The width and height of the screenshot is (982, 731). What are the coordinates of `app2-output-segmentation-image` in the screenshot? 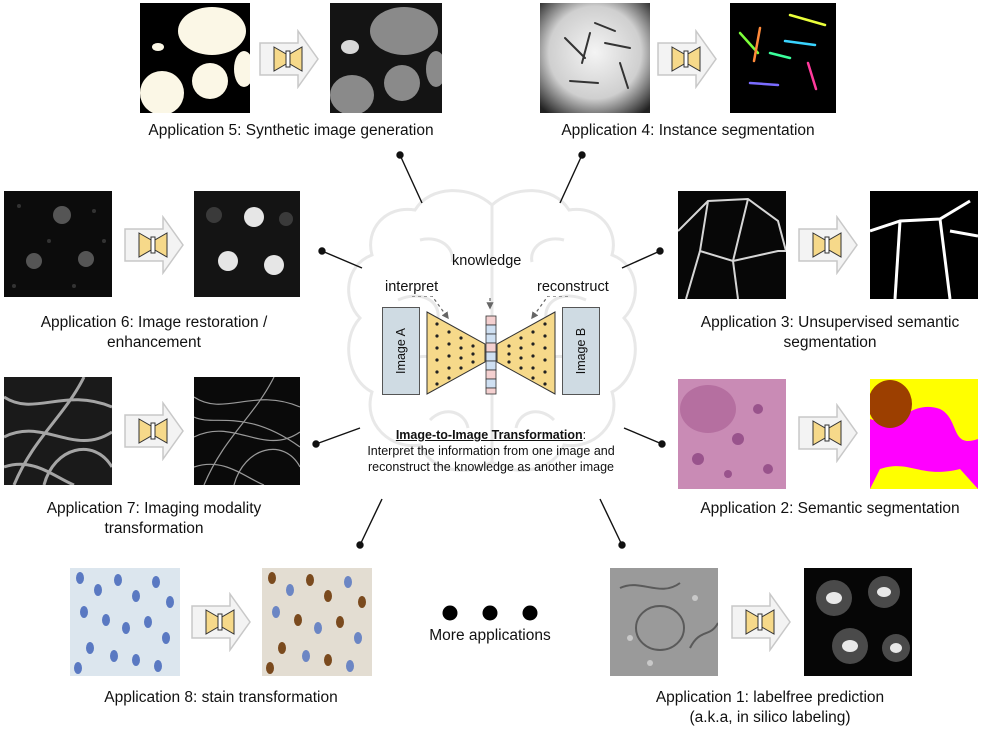 It's located at (924, 434).